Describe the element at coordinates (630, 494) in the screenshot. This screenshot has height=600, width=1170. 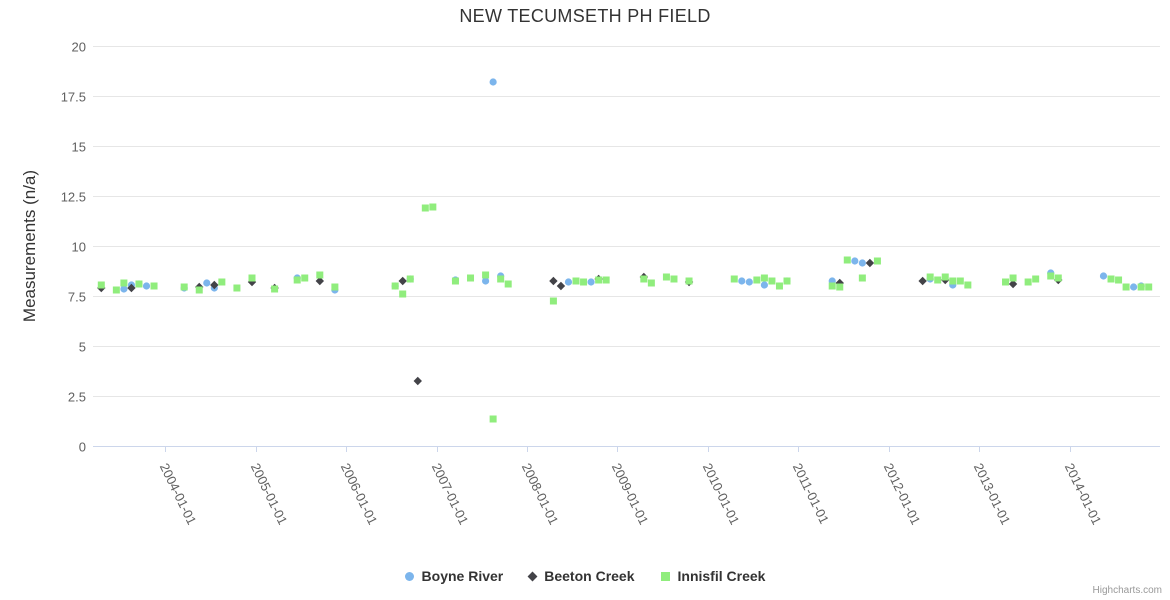
I see `x-axis-label: 2009-01-01` at that location.